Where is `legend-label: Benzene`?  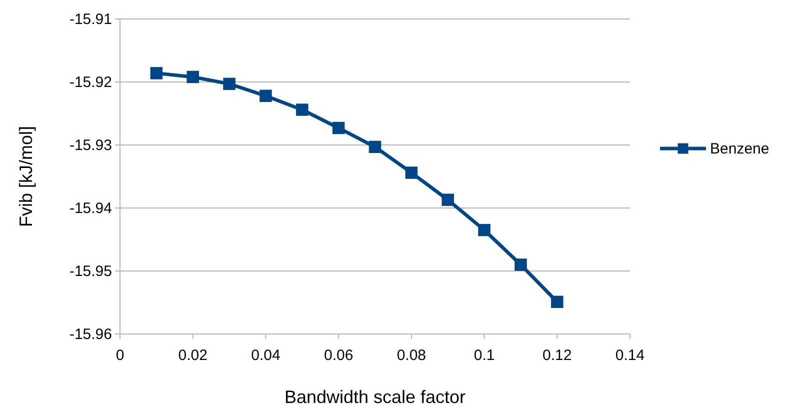 legend-label: Benzene is located at coordinates (740, 149).